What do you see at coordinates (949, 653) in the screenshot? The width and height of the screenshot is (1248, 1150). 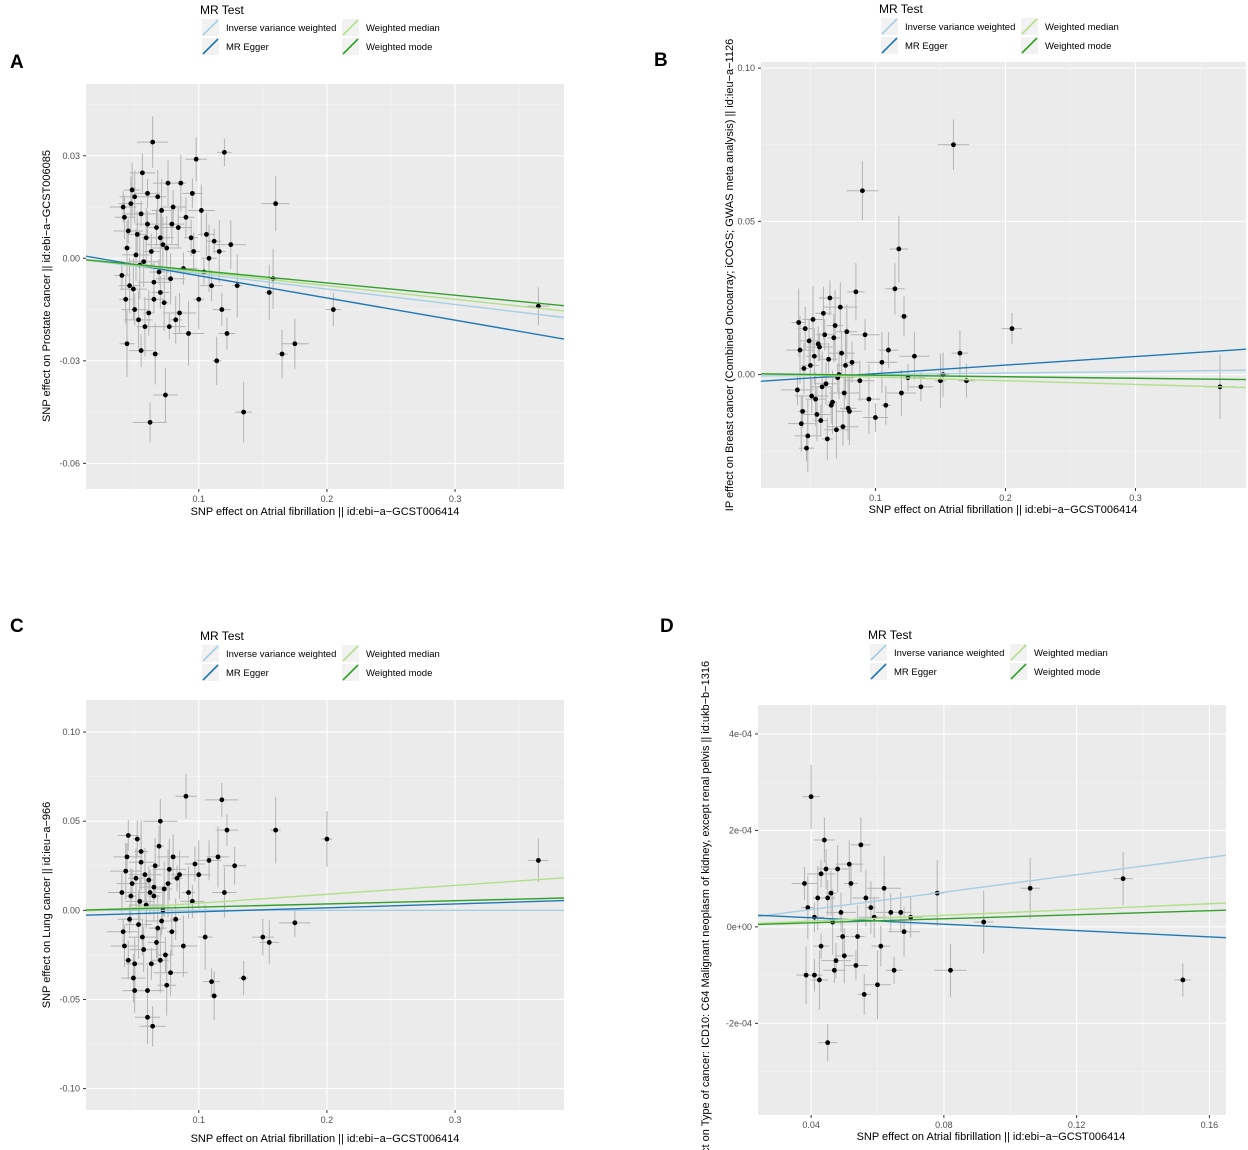 I see `legend-label: Inverse variance weighted` at bounding box center [949, 653].